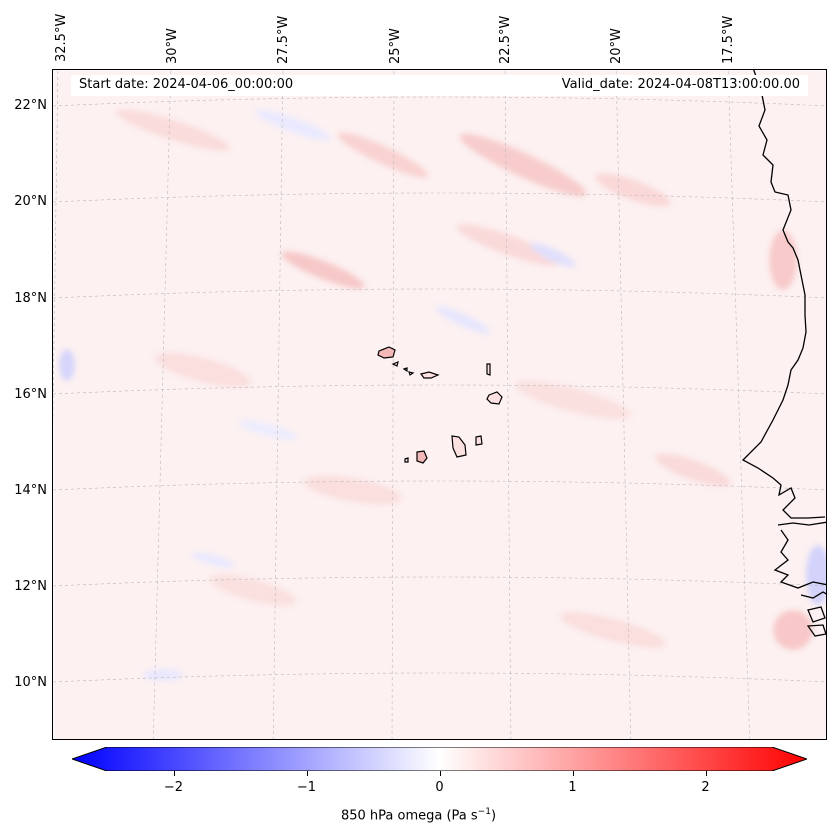 This screenshot has height=839, width=837. Describe the element at coordinates (572, 787) in the screenshot. I see `colorbar-tick-label: 1` at that location.